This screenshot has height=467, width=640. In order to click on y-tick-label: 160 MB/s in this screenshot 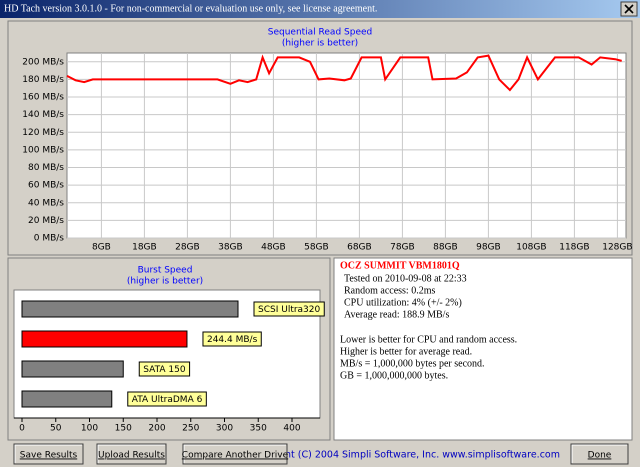, I will do `click(43, 98)`.